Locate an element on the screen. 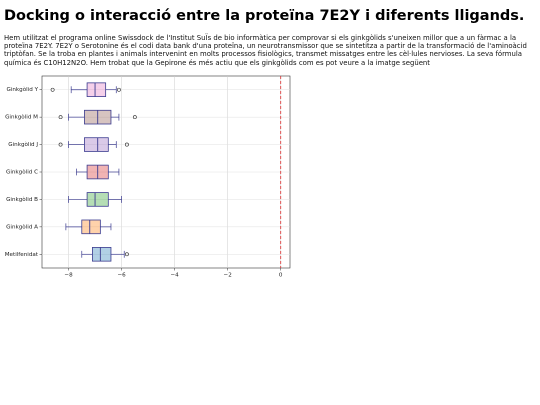  y-tick-label: Ginkgòlid Y is located at coordinates (22, 89).